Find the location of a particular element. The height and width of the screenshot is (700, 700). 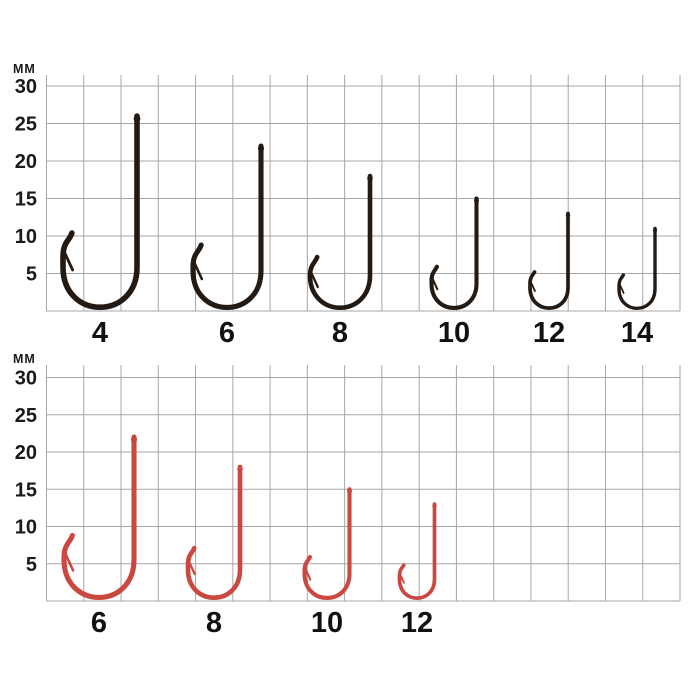

size-label-14: 14 is located at coordinates (637, 333).